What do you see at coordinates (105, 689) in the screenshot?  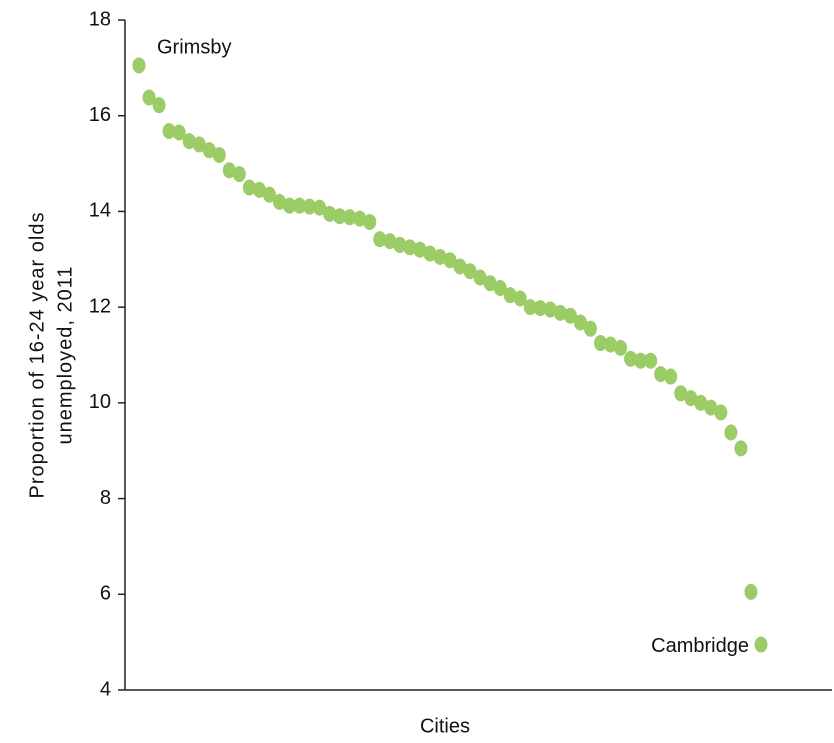 I see `y-tick-label: 4` at bounding box center [105, 689].